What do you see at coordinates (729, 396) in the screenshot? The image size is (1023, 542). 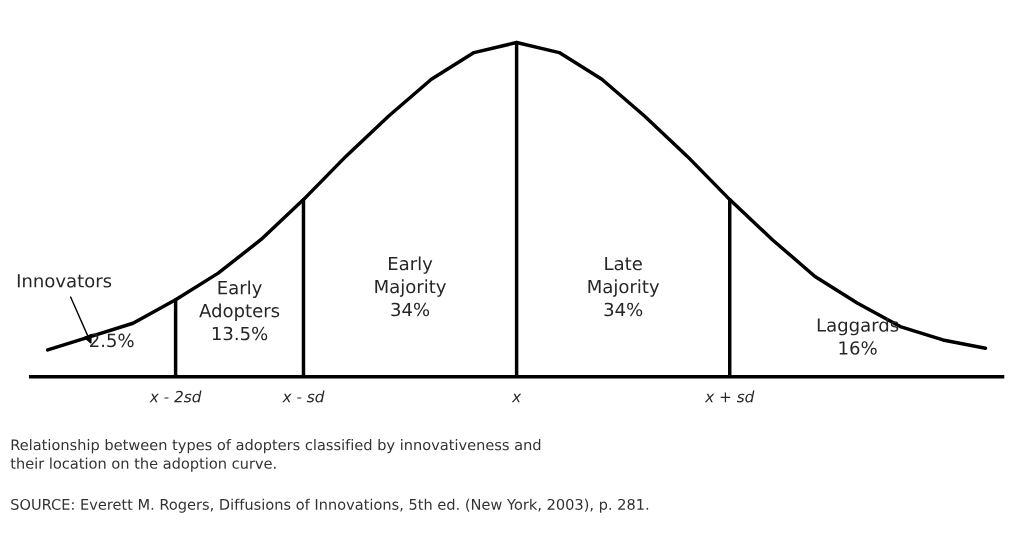 I see `x-tick-label: x + sd` at bounding box center [729, 396].